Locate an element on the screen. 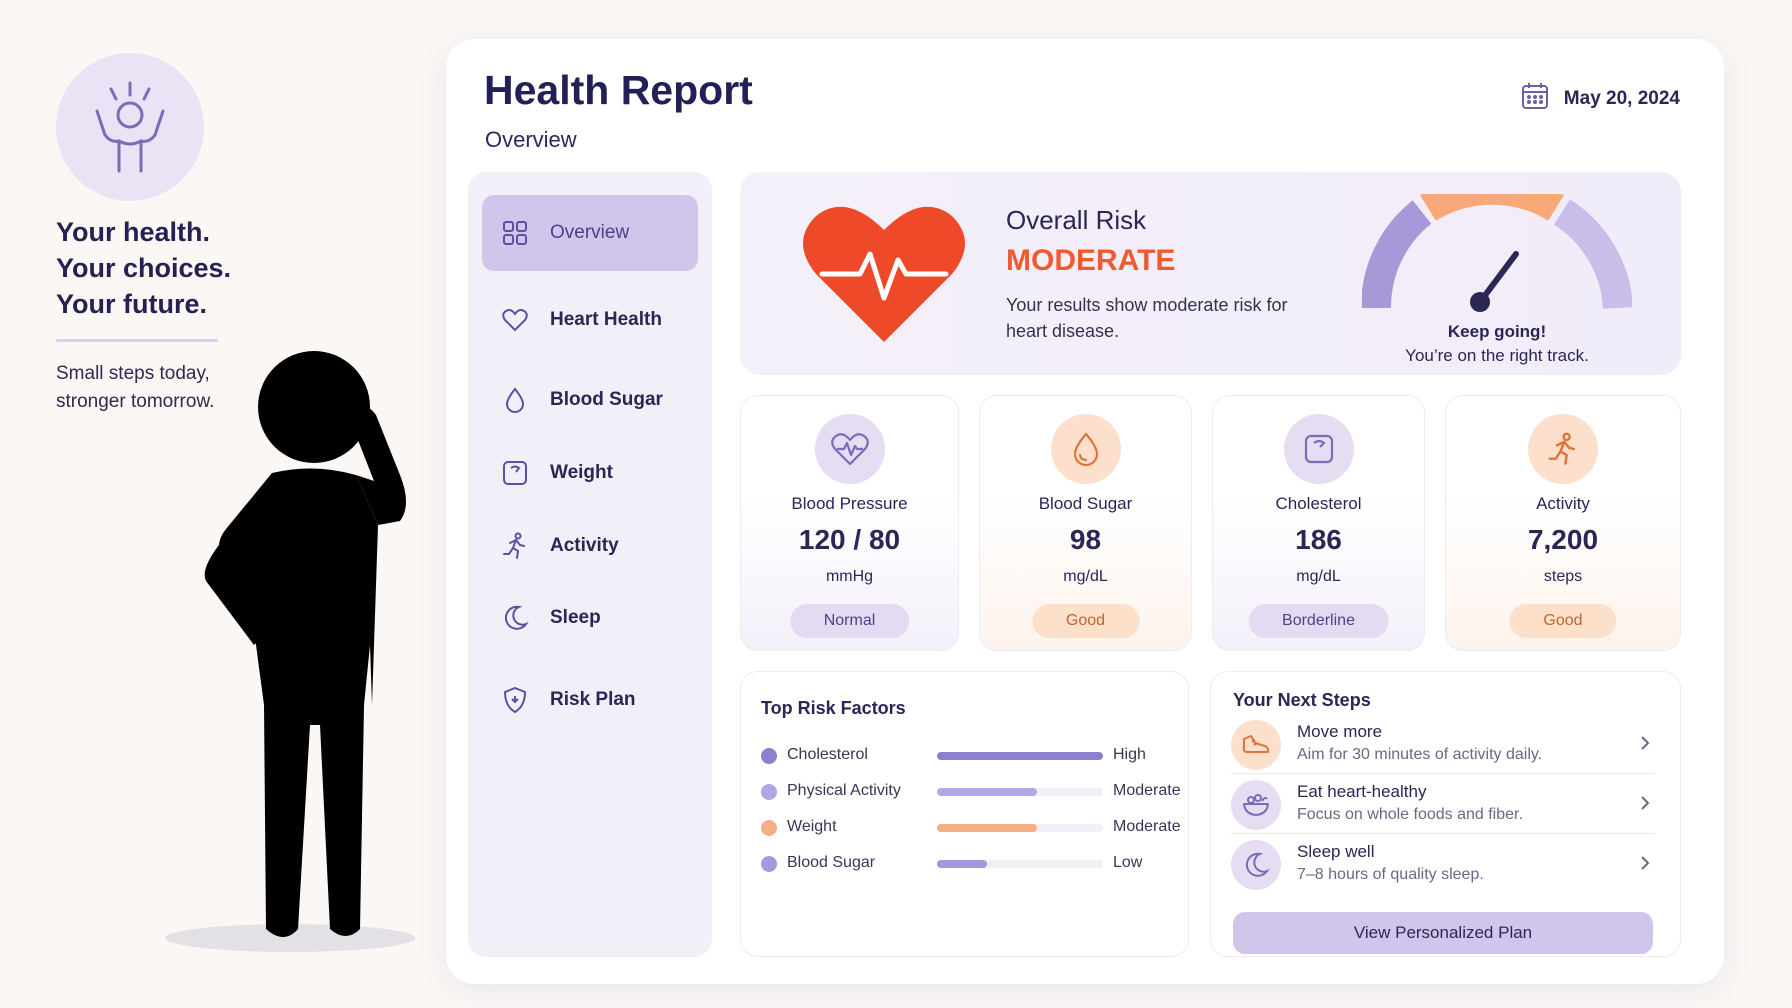  bowl-icon is located at coordinates (1256, 805).